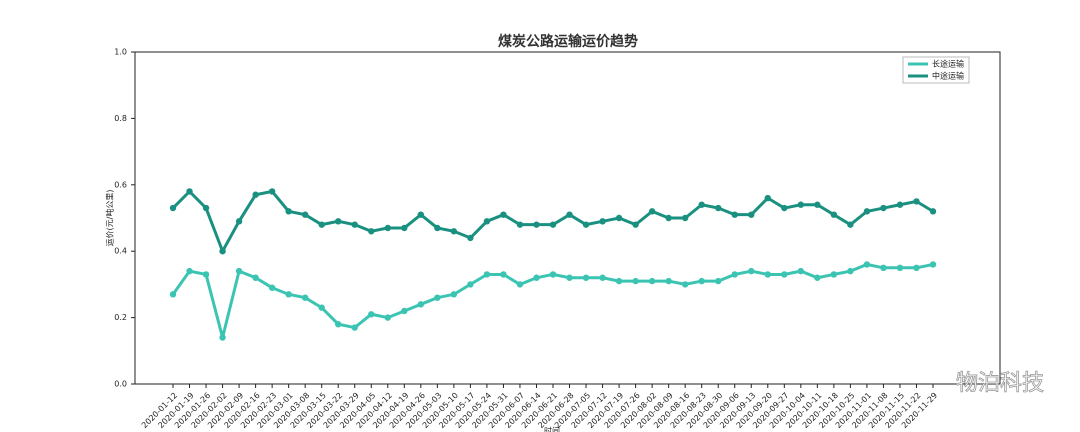 The width and height of the screenshot is (1080, 432). Describe the element at coordinates (110, 218) in the screenshot. I see `y-axis-label: 运价(元/吨公里)` at that location.